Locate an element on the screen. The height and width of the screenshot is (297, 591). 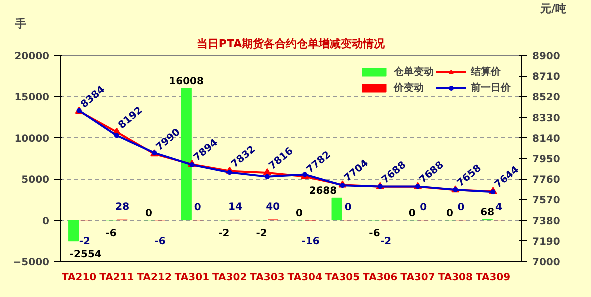
y-tick-label: 15000 is located at coordinates (32, 98).